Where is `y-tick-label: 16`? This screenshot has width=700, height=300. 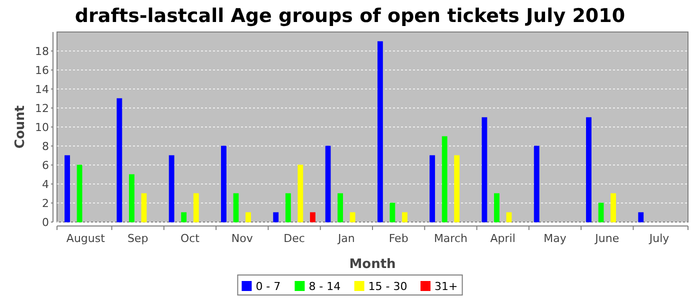
y-tick-label: 16 is located at coordinates (42, 70).